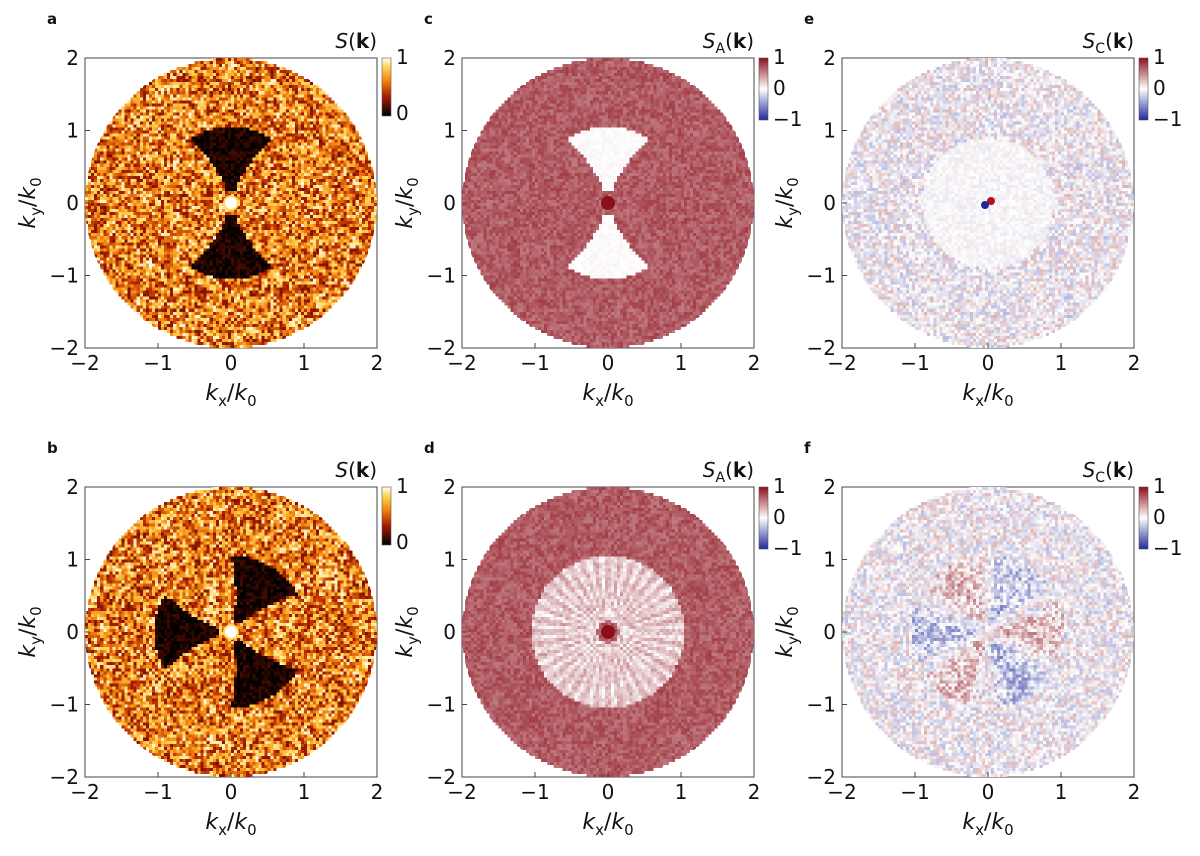 This screenshot has height=856, width=1200. What do you see at coordinates (809, 19) in the screenshot?
I see `panel-letter: e` at bounding box center [809, 19].